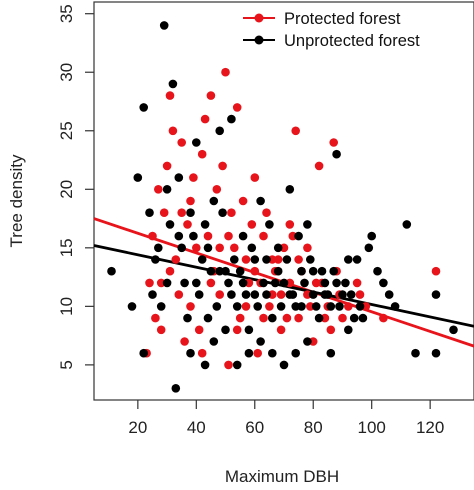  I want to click on x-tick-label: 100, so click(372, 427).